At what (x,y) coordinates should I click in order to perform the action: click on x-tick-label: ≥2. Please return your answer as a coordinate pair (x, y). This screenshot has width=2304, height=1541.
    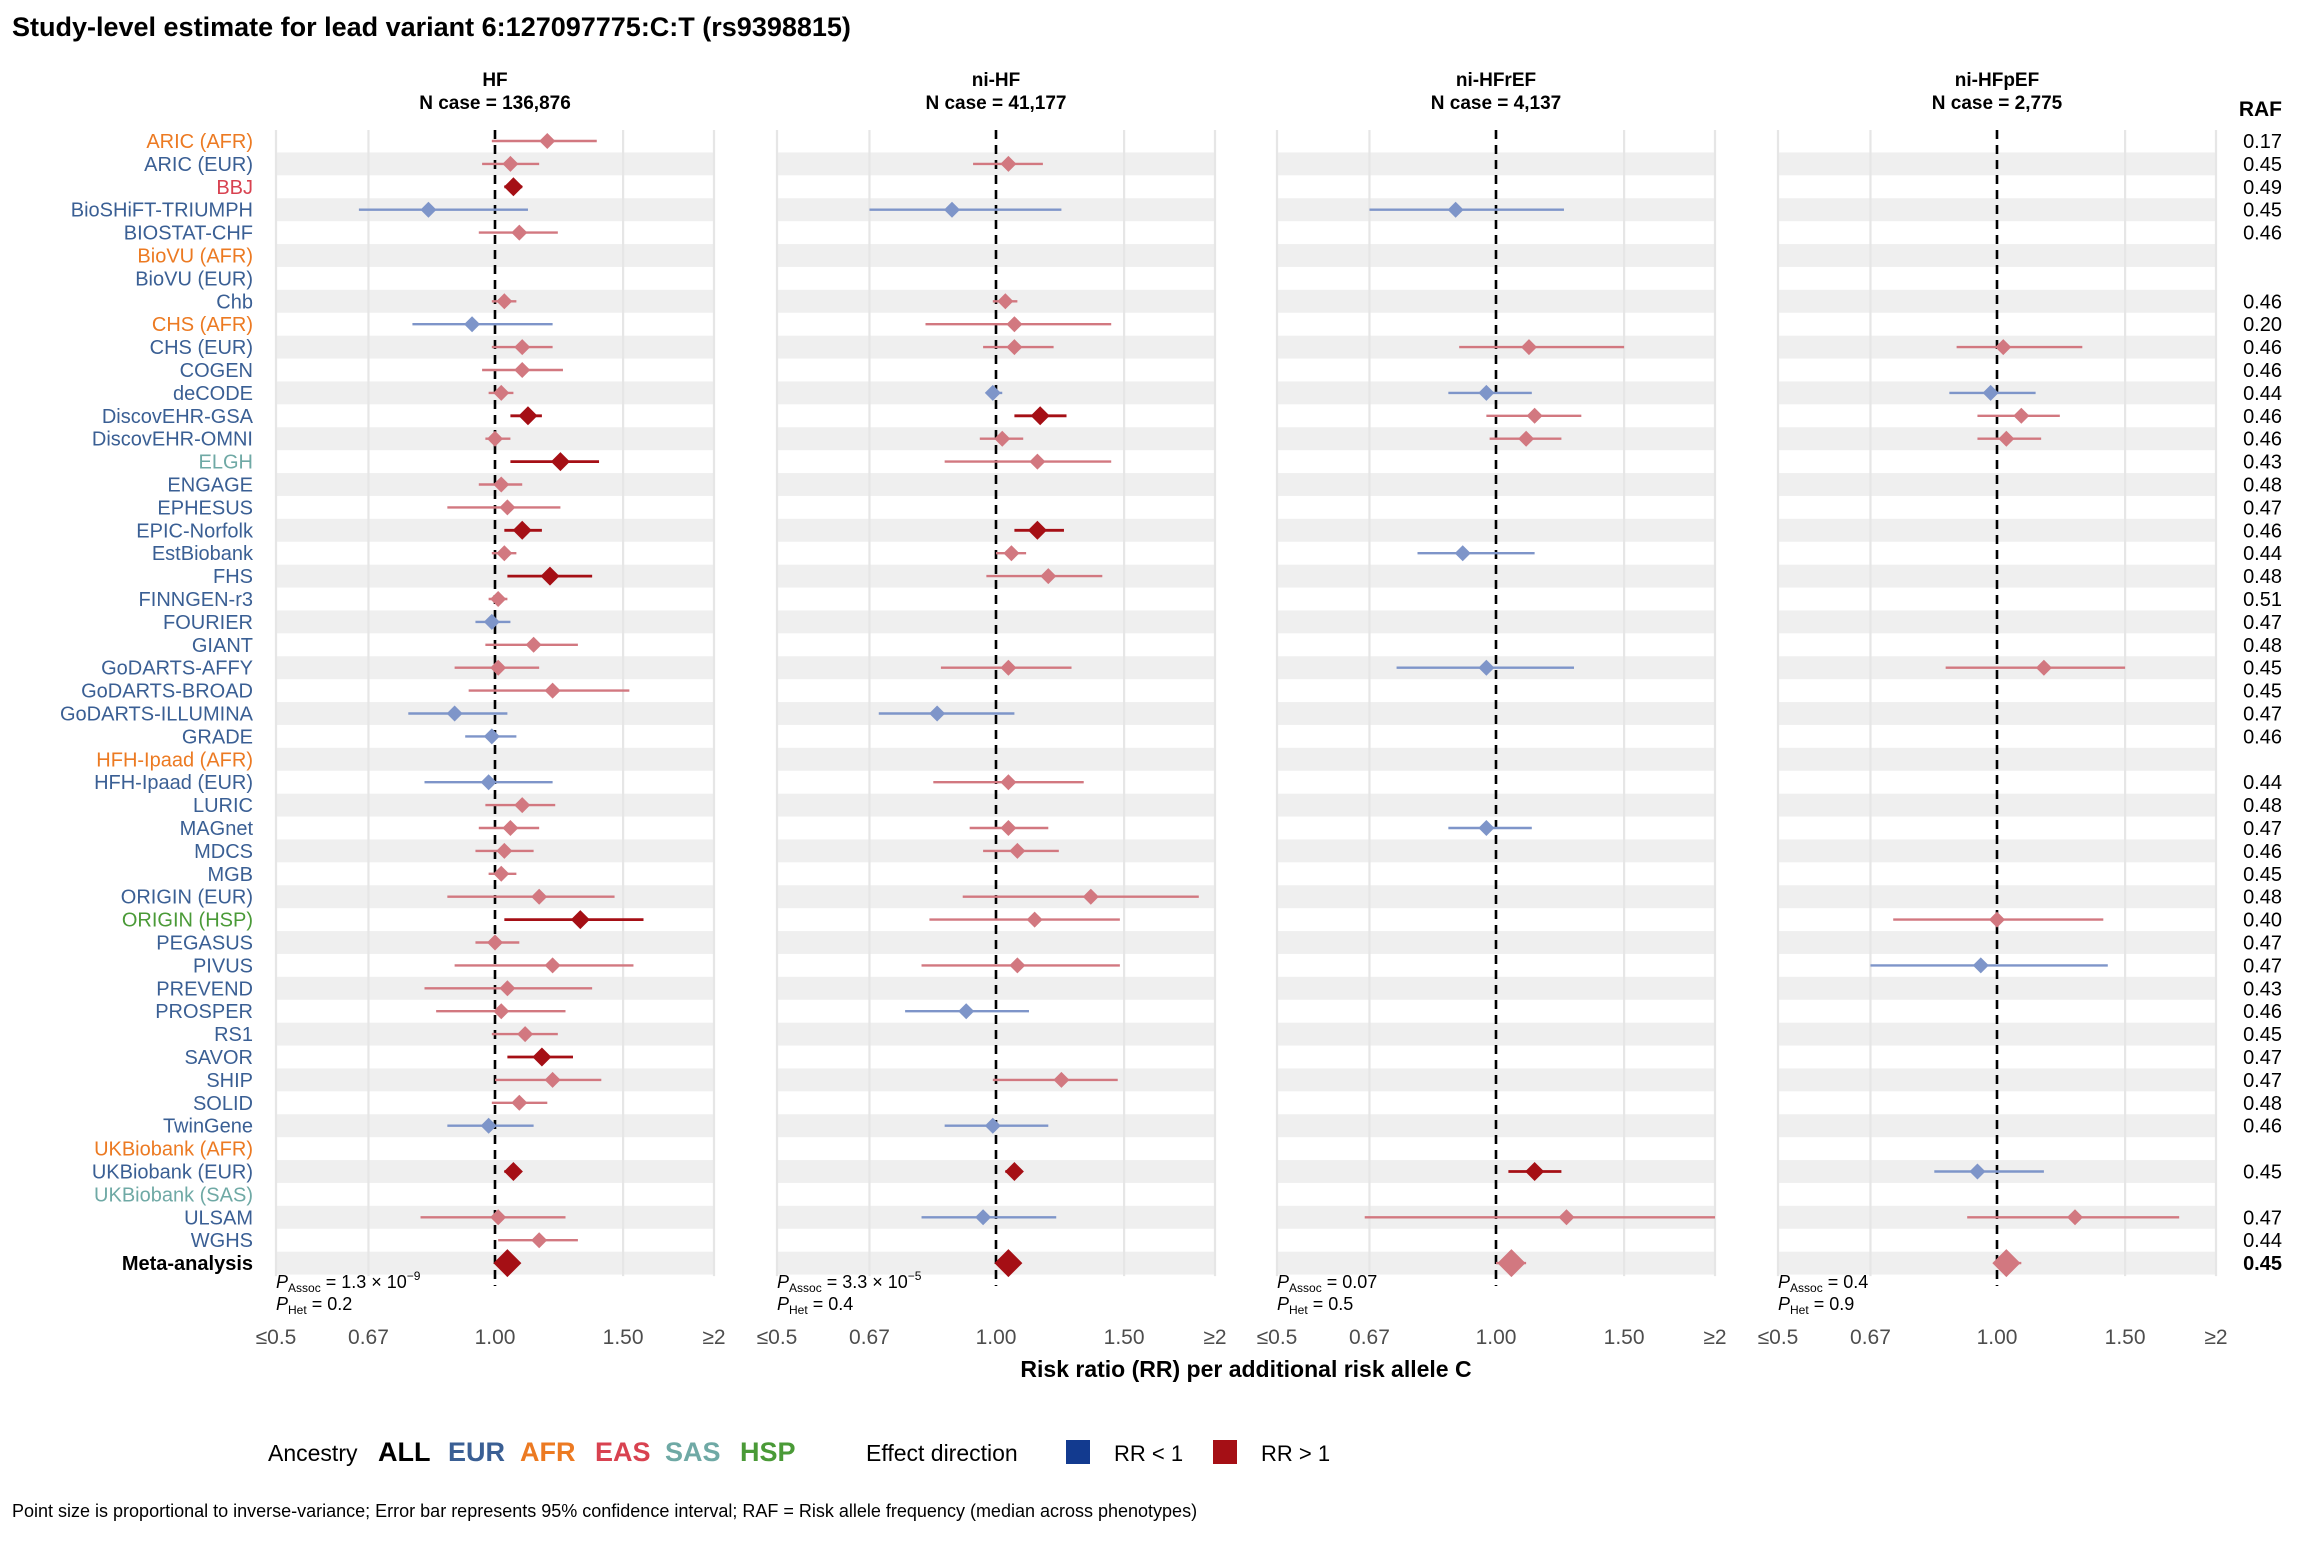
    Looking at the image, I should click on (1714, 1337).